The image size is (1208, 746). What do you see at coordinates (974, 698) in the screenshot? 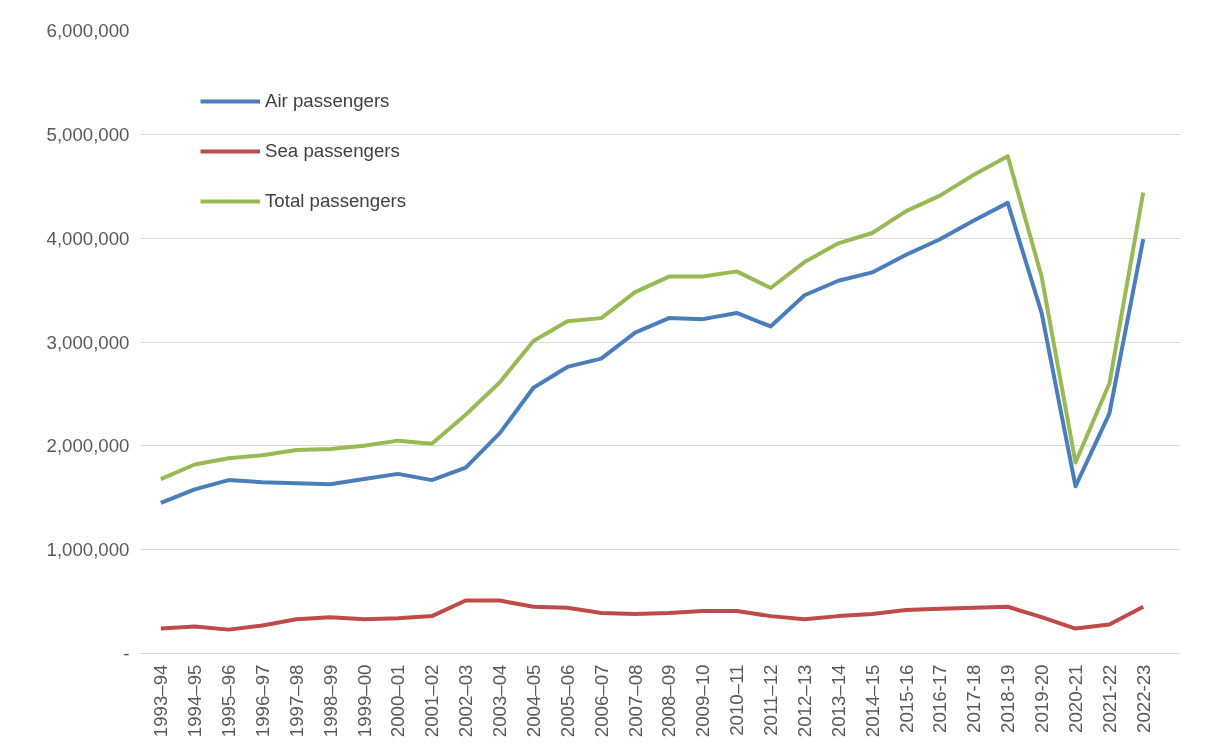
I see `x-tick-label: 2017-18` at bounding box center [974, 698].